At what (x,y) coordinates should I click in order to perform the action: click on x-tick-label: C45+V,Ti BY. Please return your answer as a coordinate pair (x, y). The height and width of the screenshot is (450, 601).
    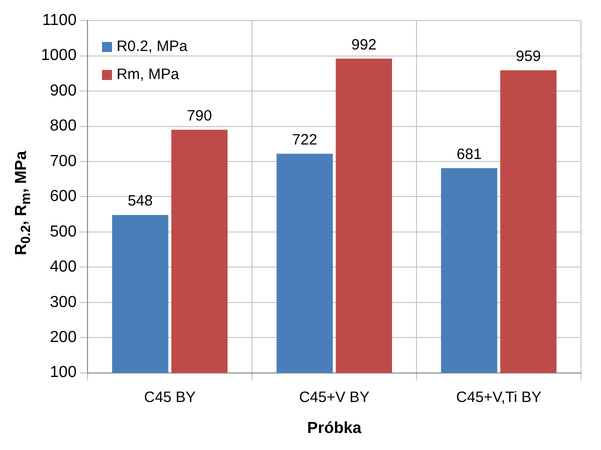
    Looking at the image, I should click on (499, 397).